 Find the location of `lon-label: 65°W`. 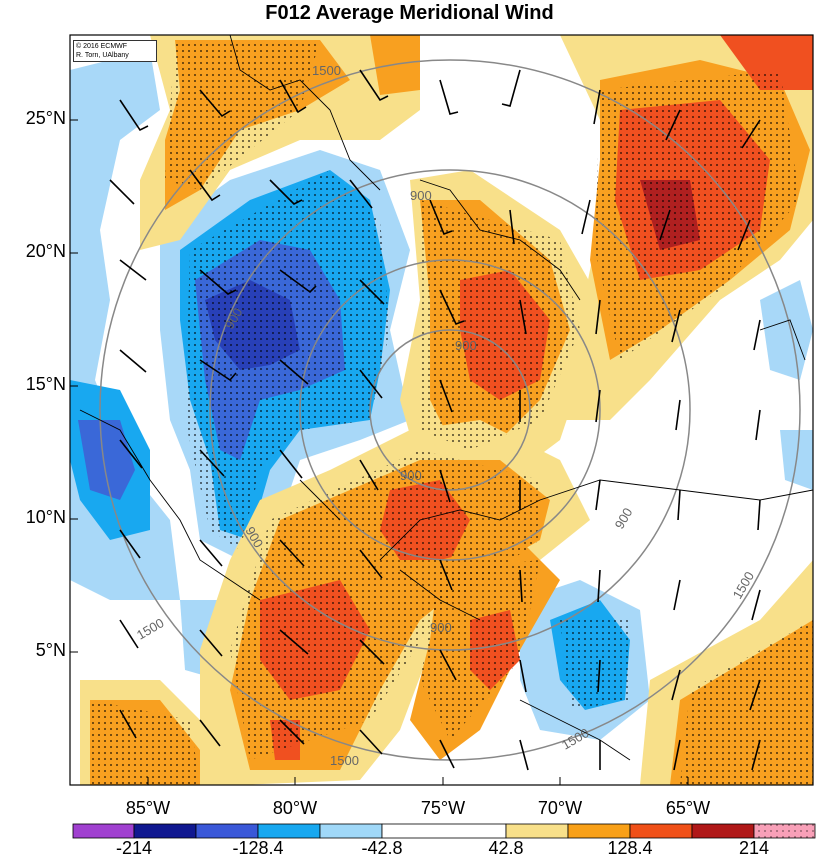

lon-label: 65°W is located at coordinates (688, 808).